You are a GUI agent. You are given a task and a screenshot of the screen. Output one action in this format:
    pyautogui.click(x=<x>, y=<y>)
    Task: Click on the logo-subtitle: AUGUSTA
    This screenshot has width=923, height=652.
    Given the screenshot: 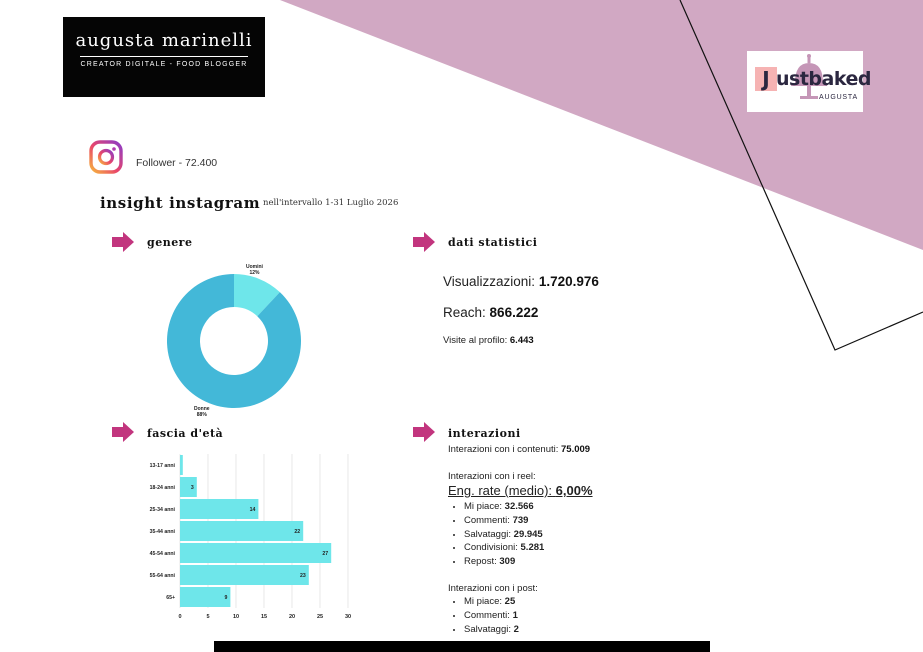 What is the action you would take?
    pyautogui.click(x=838, y=97)
    